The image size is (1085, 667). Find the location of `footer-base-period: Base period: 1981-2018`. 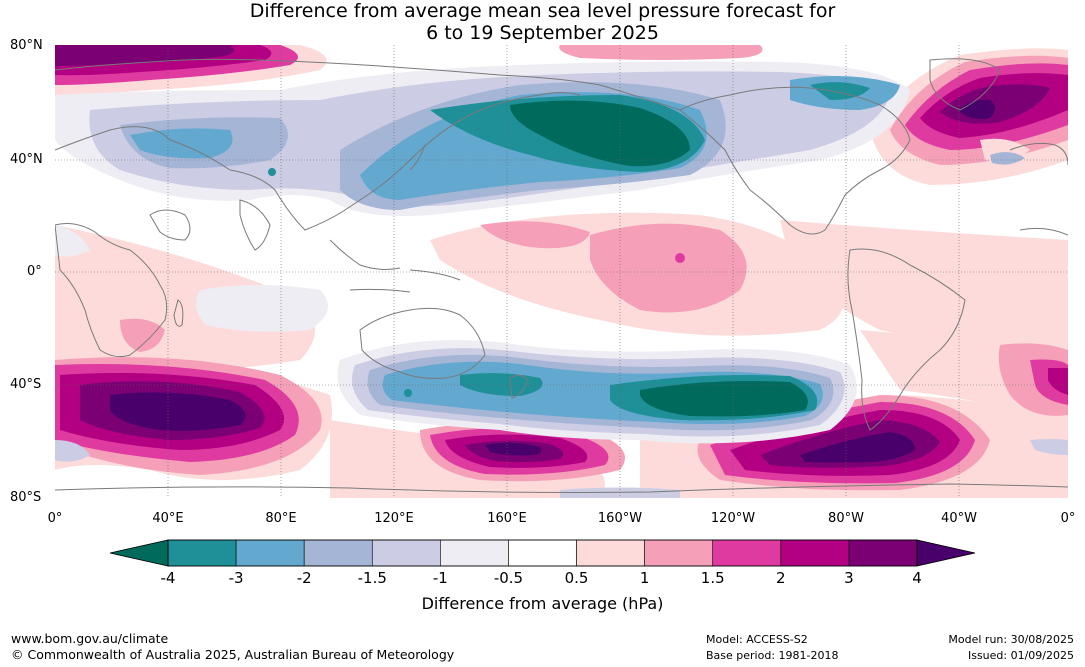

footer-base-period: Base period: 1981-2018 is located at coordinates (772, 655).